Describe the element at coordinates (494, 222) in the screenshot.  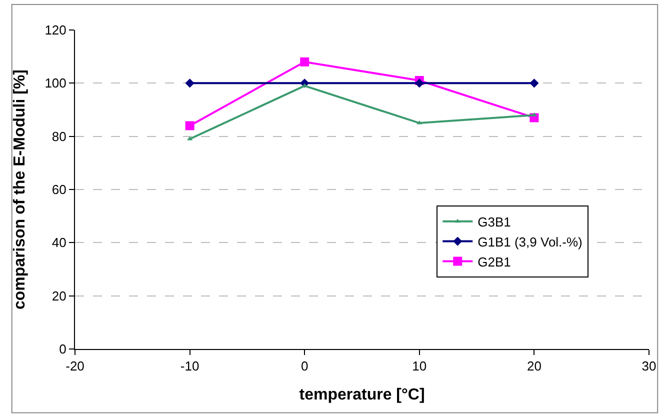
I see `legend-label: G3B1` at that location.